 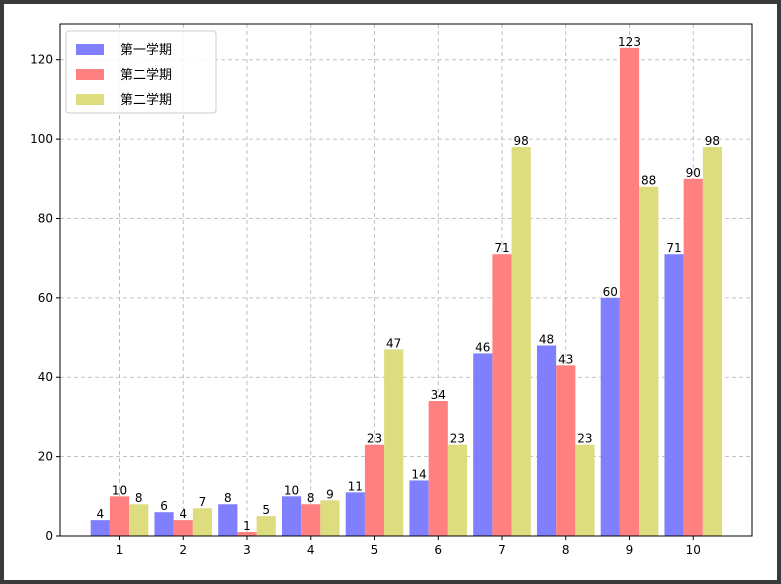 What do you see at coordinates (45, 377) in the screenshot?
I see `y-tick-label: 40` at bounding box center [45, 377].